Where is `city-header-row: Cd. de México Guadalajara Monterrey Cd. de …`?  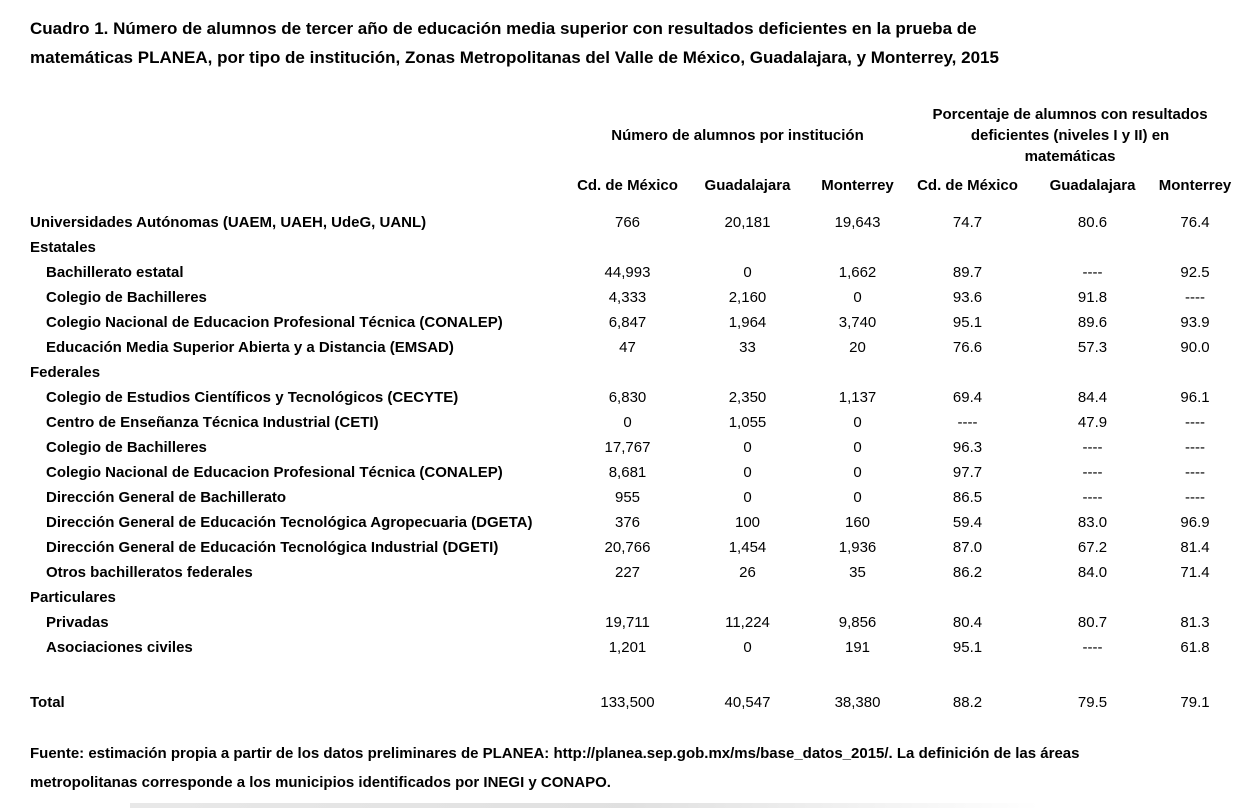
city-header-row: Cd. de México Guadalajara Monterrey Cd. de … is located at coordinates (635, 193).